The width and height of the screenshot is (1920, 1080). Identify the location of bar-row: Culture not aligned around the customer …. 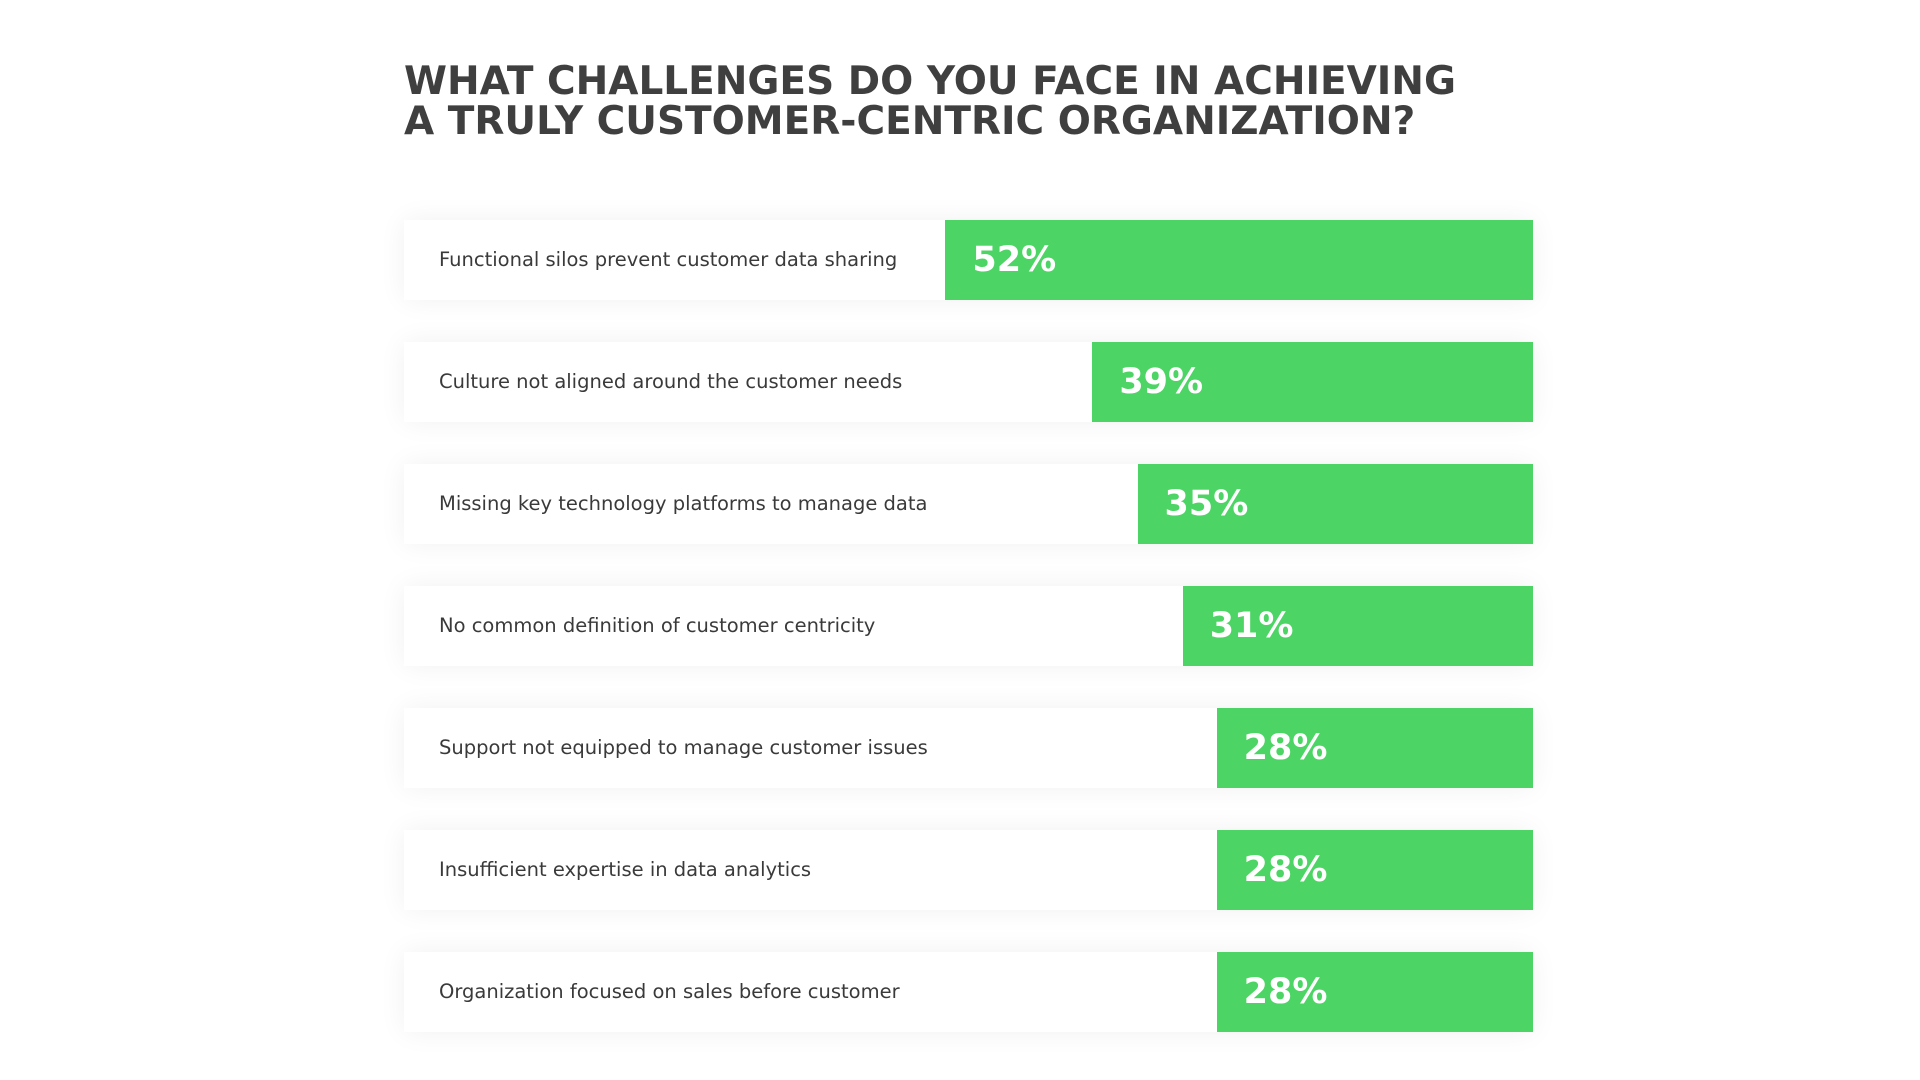
(968, 382).